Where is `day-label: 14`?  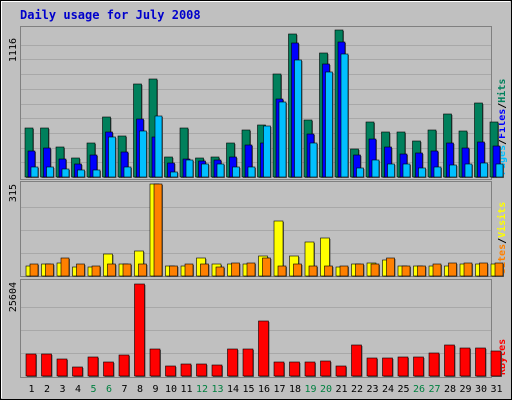
day-label: 14 is located at coordinates (233, 389).